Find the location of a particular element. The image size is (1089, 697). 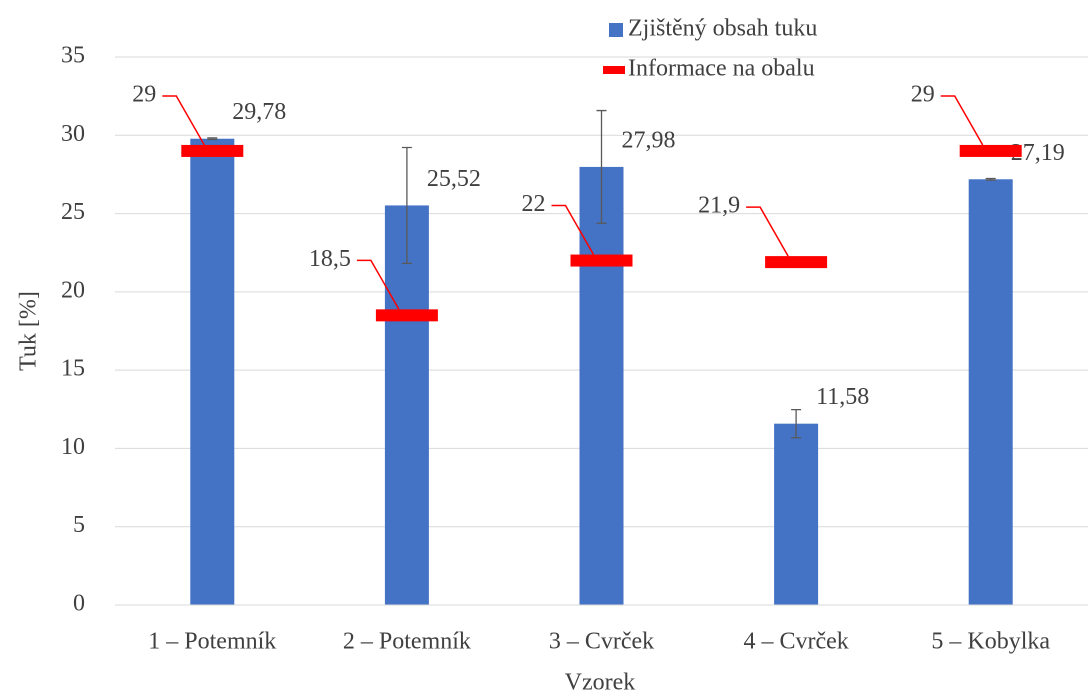

y-tick-label: 20 is located at coordinates (73, 290).